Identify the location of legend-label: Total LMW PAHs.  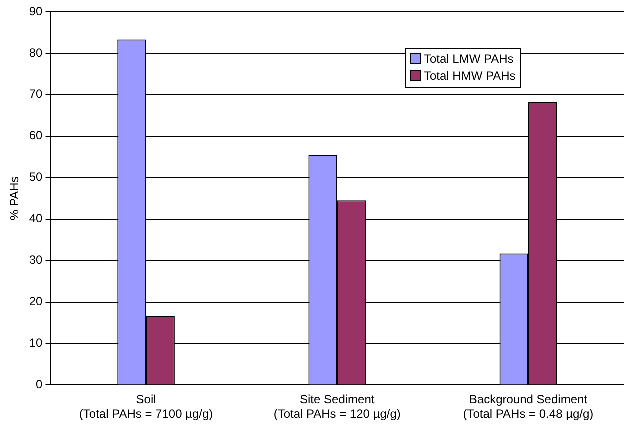
(469, 59).